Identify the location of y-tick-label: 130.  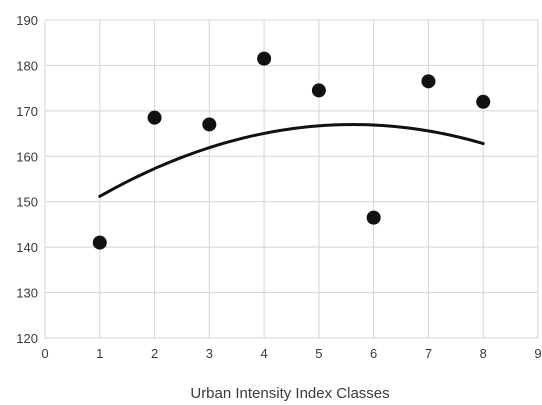
(27, 293).